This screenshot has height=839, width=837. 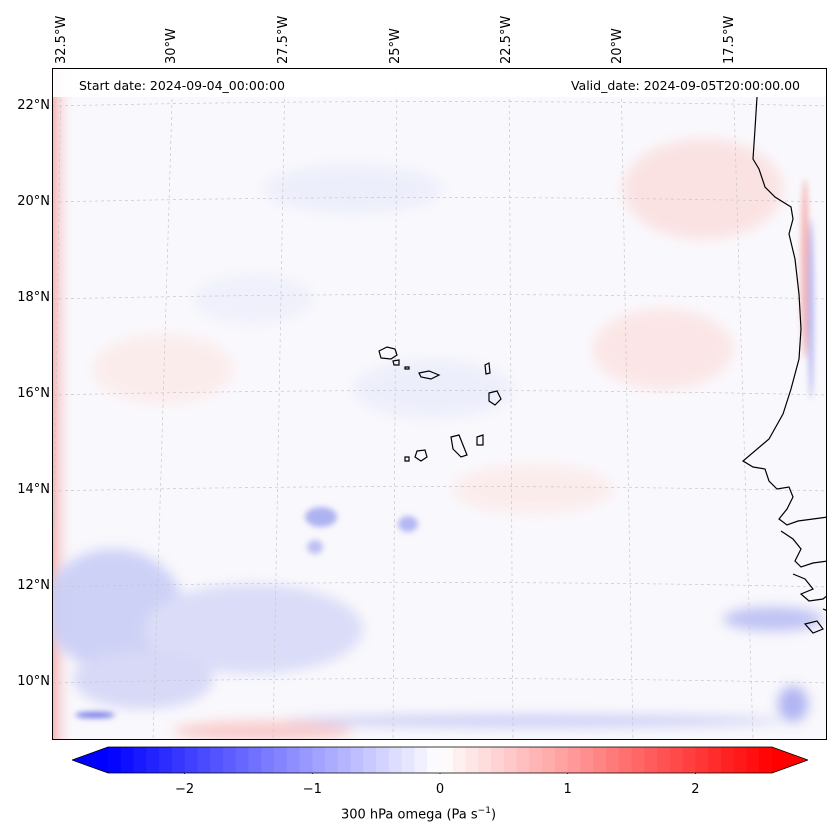 I want to click on blue-patch-center, so click(x=433, y=389).